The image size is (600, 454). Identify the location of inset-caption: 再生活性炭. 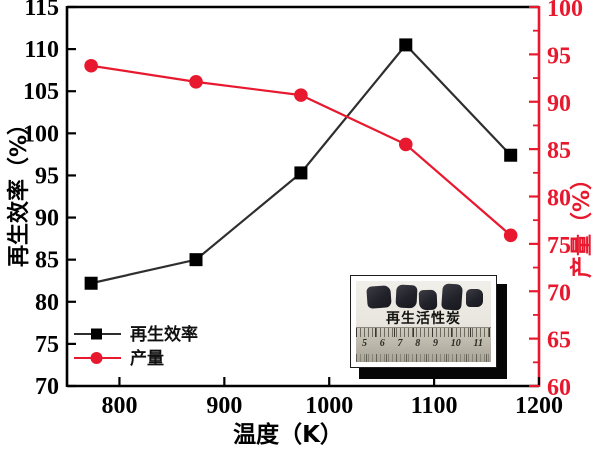
(423, 319).